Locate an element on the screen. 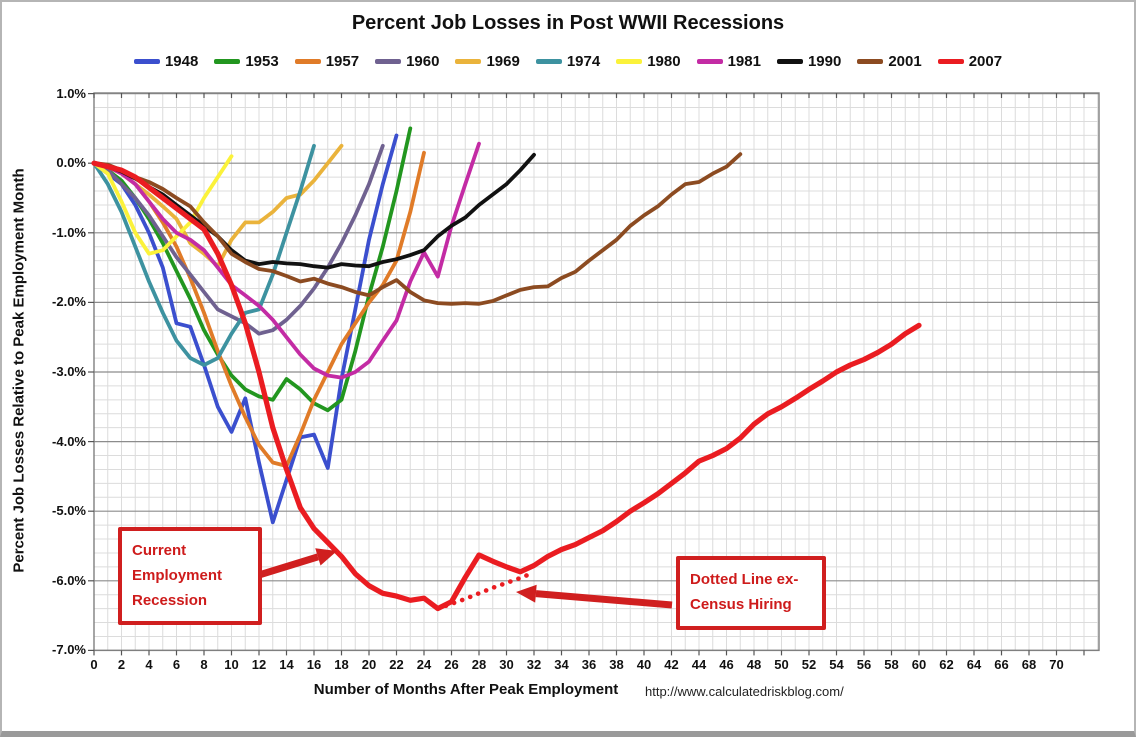 This screenshot has height=737, width=1136. annotation-dotted-line-ex-census: Dotted Line ex-Census Hiring is located at coordinates (751, 593).